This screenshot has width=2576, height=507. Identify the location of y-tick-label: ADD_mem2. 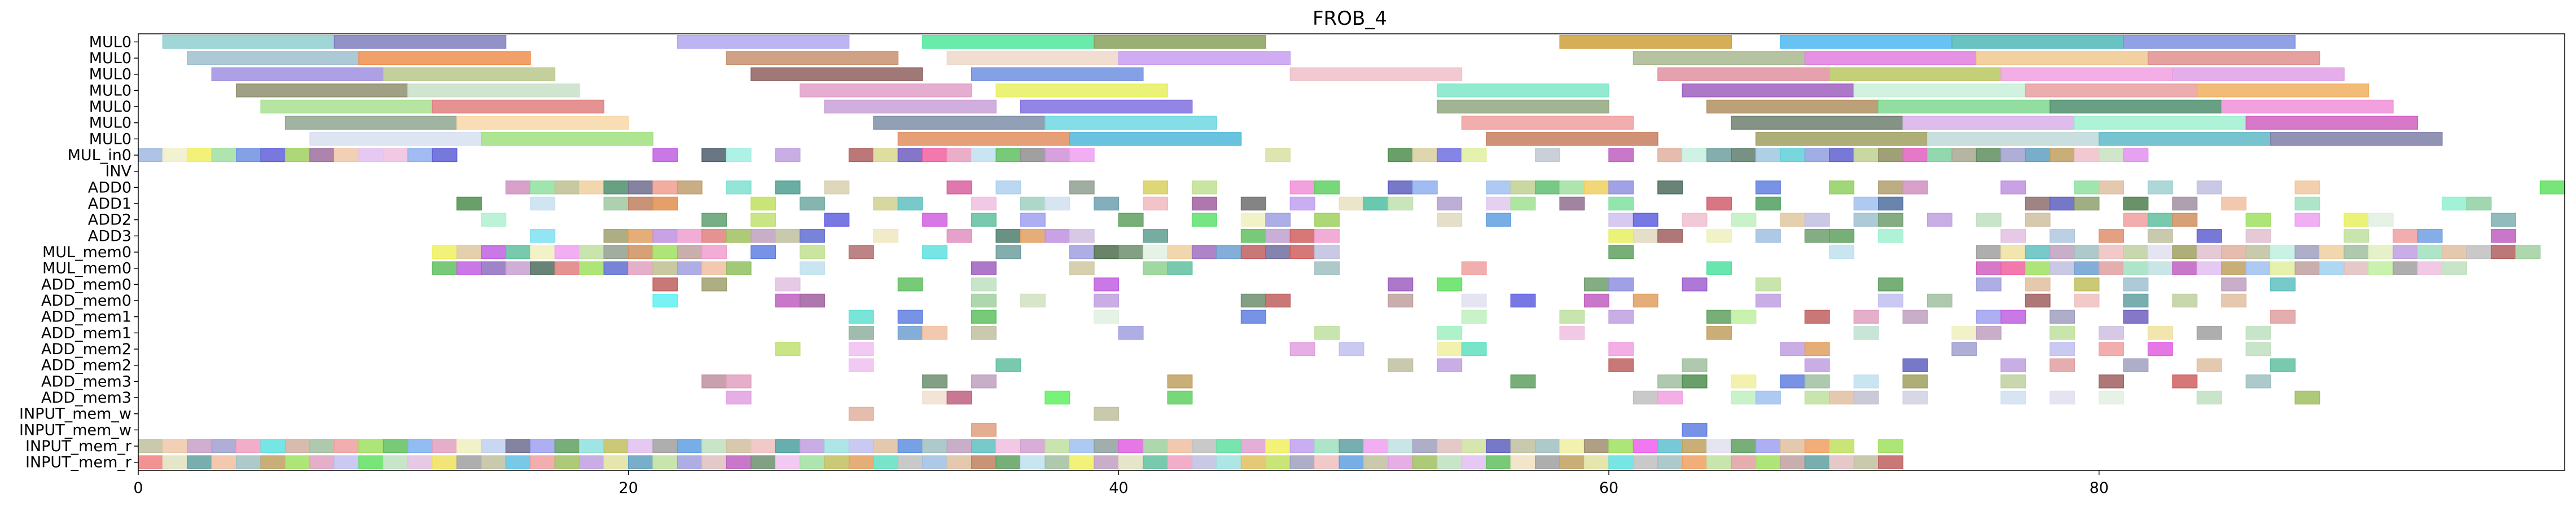
(86, 349).